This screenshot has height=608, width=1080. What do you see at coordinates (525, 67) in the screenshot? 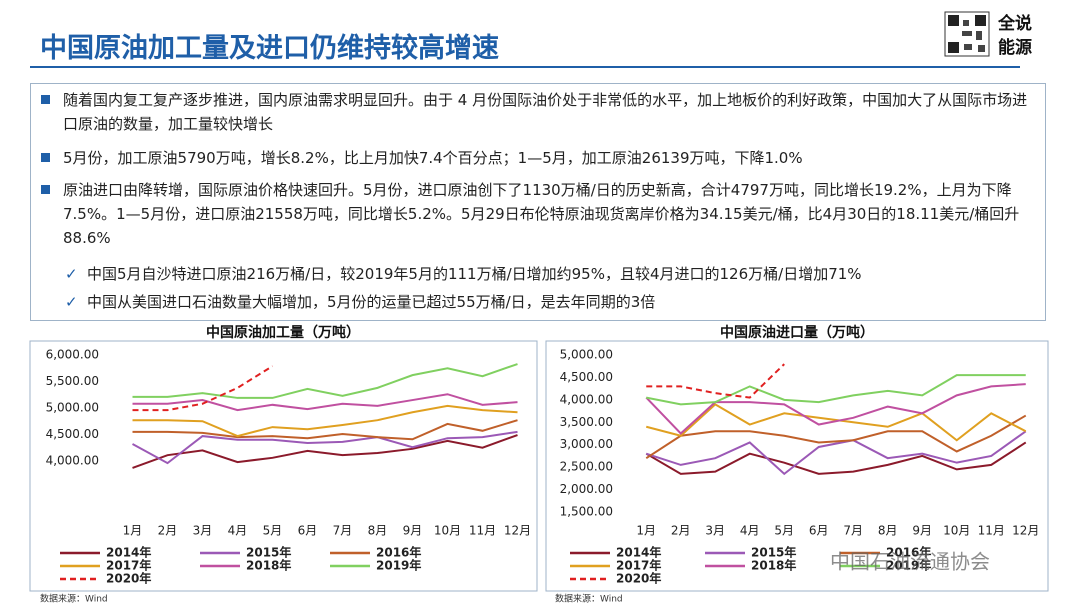
I see `title-rule` at bounding box center [525, 67].